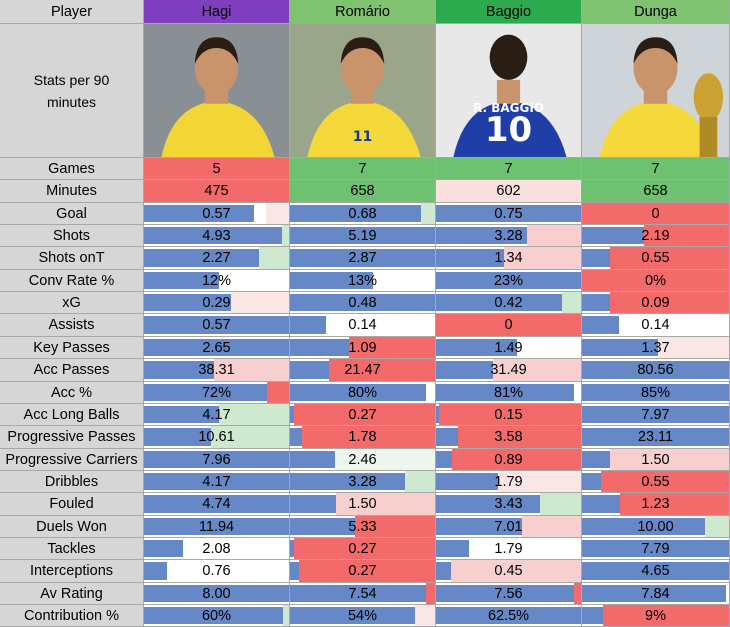  What do you see at coordinates (508, 108) in the screenshot?
I see `shirt-name: R. BAGGIO` at bounding box center [508, 108].